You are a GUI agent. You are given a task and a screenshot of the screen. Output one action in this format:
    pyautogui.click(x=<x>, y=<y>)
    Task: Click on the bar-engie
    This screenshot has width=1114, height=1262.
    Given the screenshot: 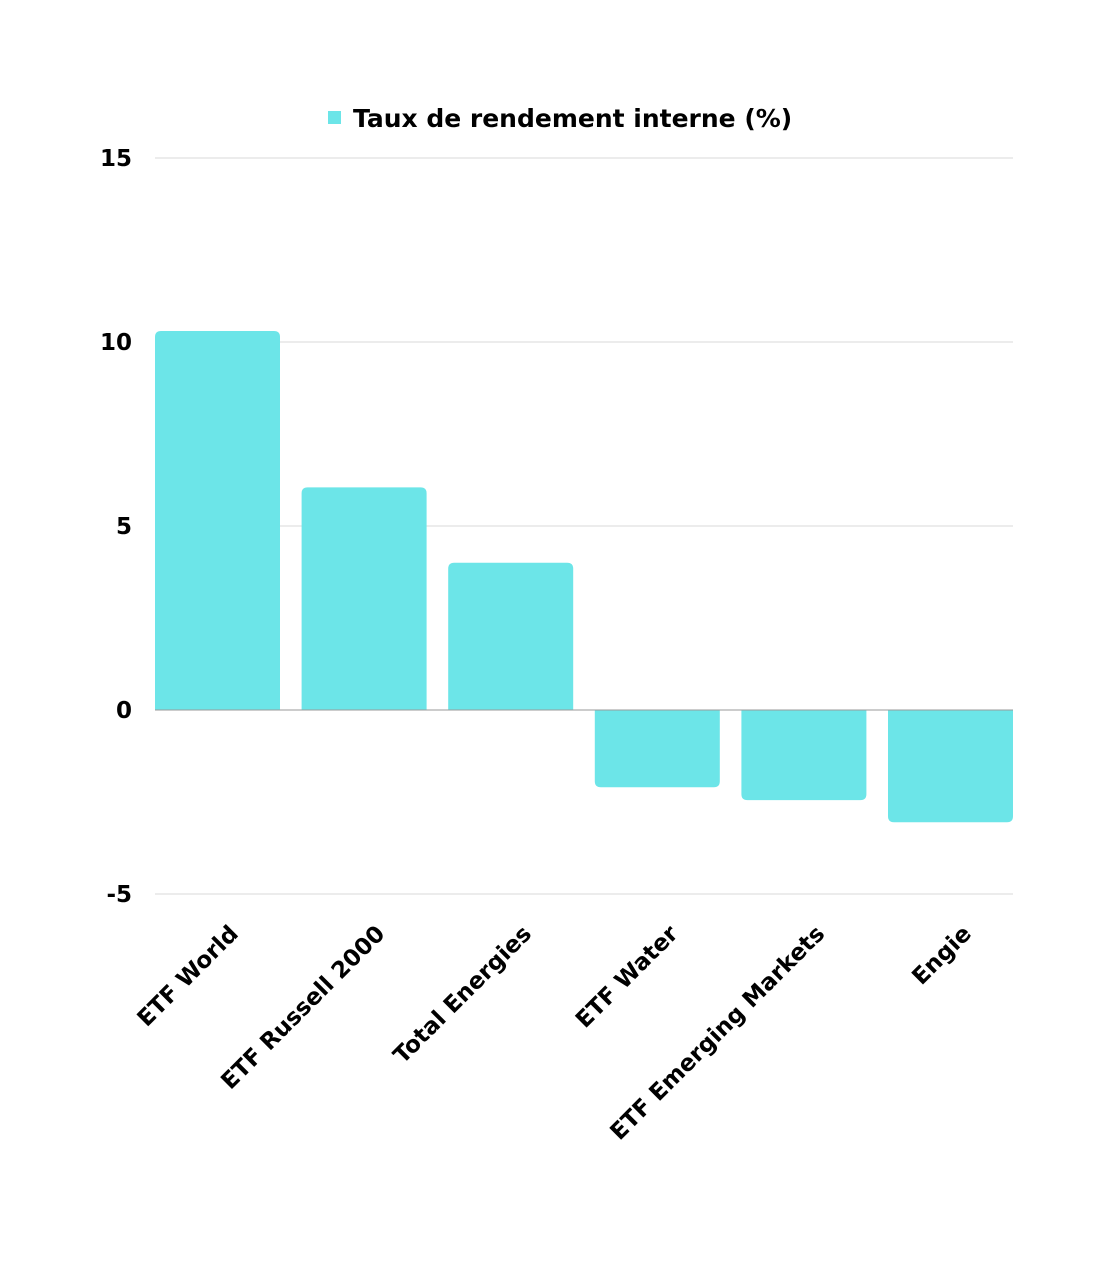 What is the action you would take?
    pyautogui.click(x=950, y=766)
    